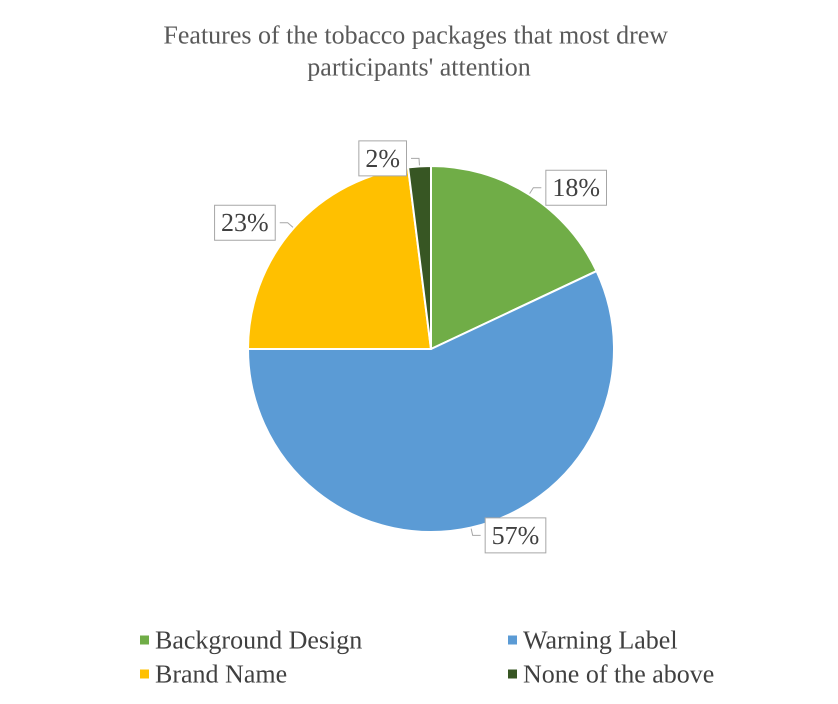 Image resolution: width=838 pixels, height=704 pixels. What do you see at coordinates (618, 674) in the screenshot?
I see `legend-label: None of the above` at bounding box center [618, 674].